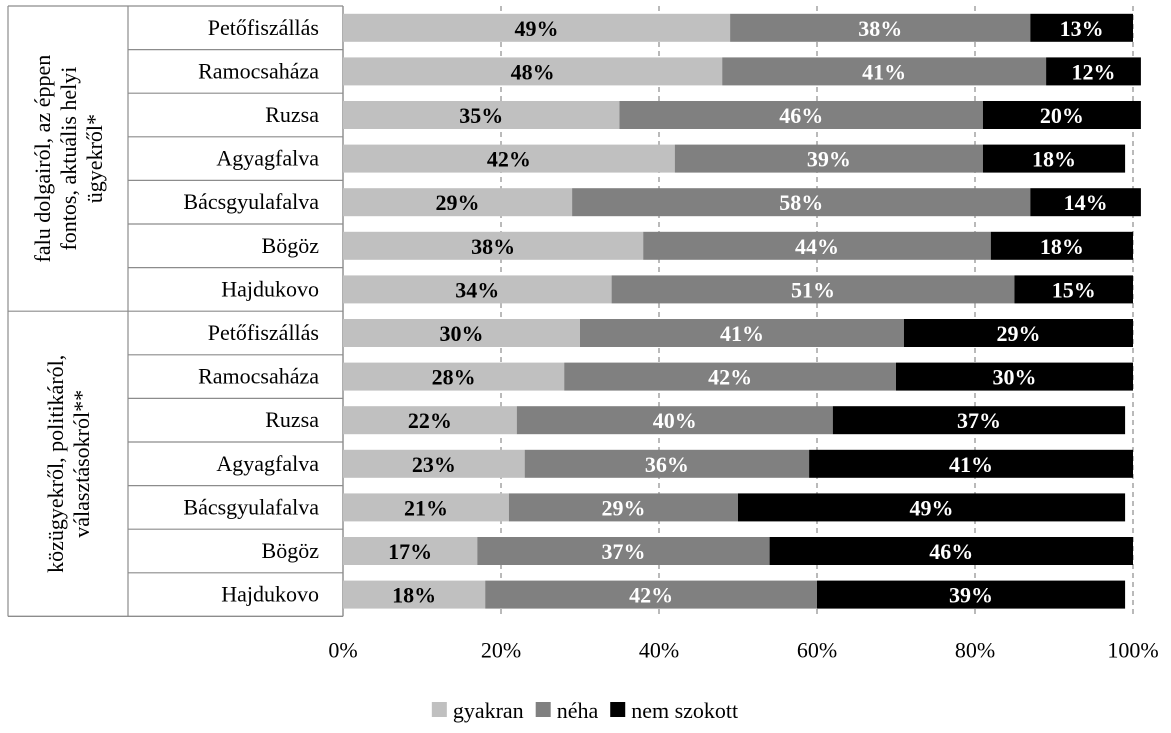 Image resolution: width=1171 pixels, height=733 pixels. Describe the element at coordinates (667, 464) in the screenshot. I see `data-label-neha: 36%` at that location.